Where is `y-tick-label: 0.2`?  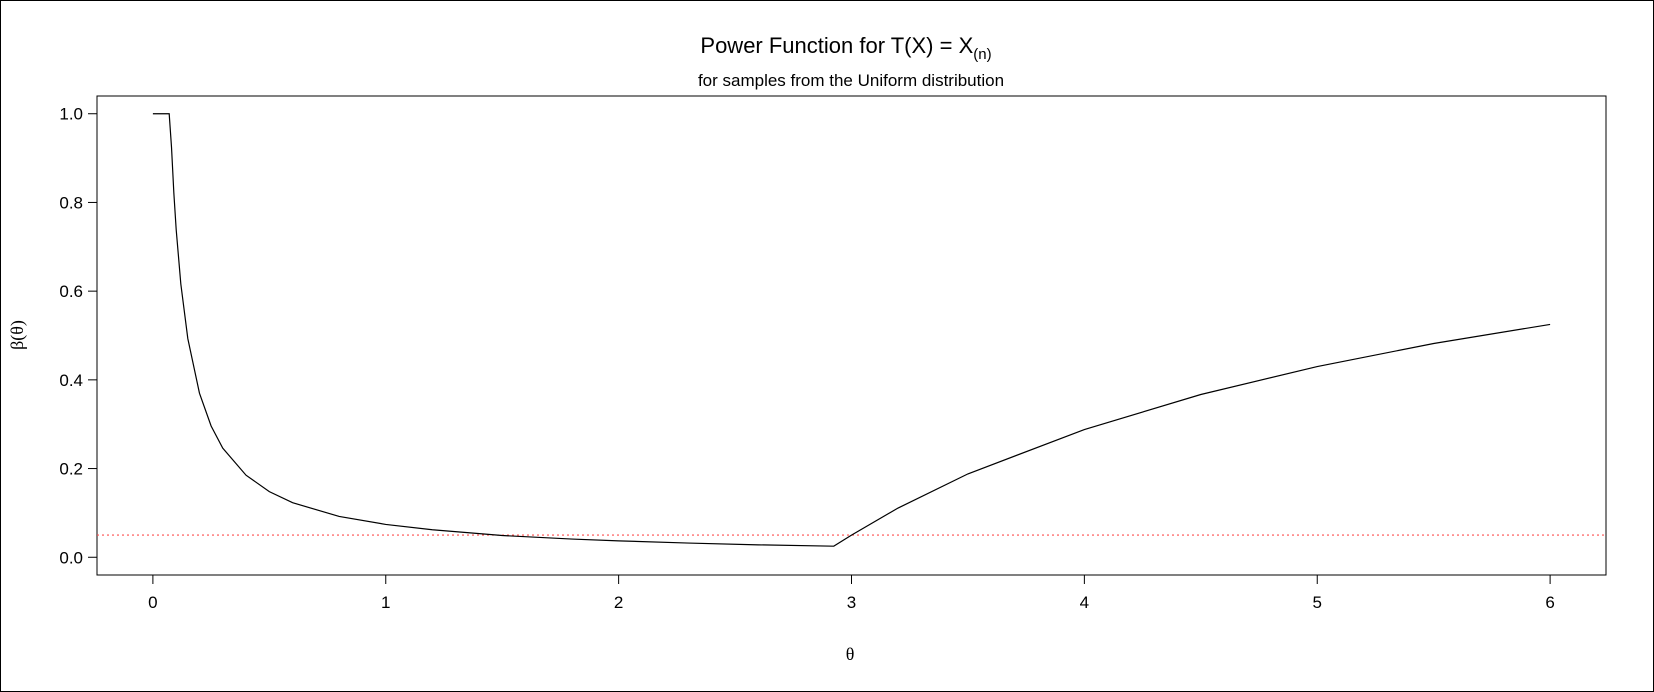
y-tick-label: 0.2 is located at coordinates (71, 469).